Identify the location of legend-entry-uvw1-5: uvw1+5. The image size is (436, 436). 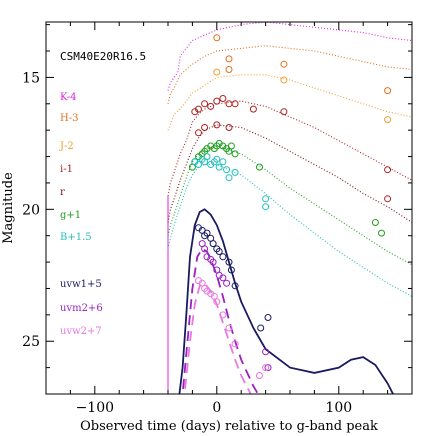
(81, 284).